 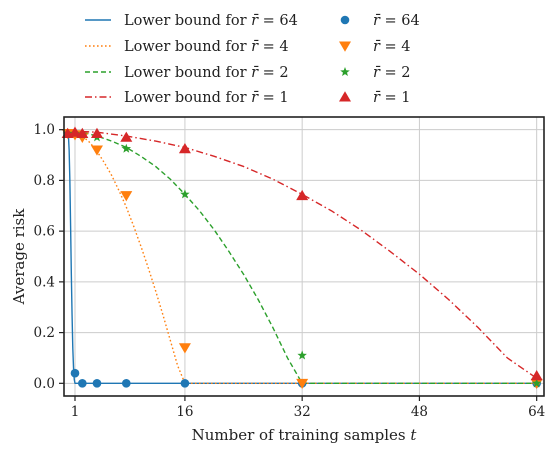 I want to click on legend-label-bound-rbar-2-value: = 2, so click(x=273, y=73).